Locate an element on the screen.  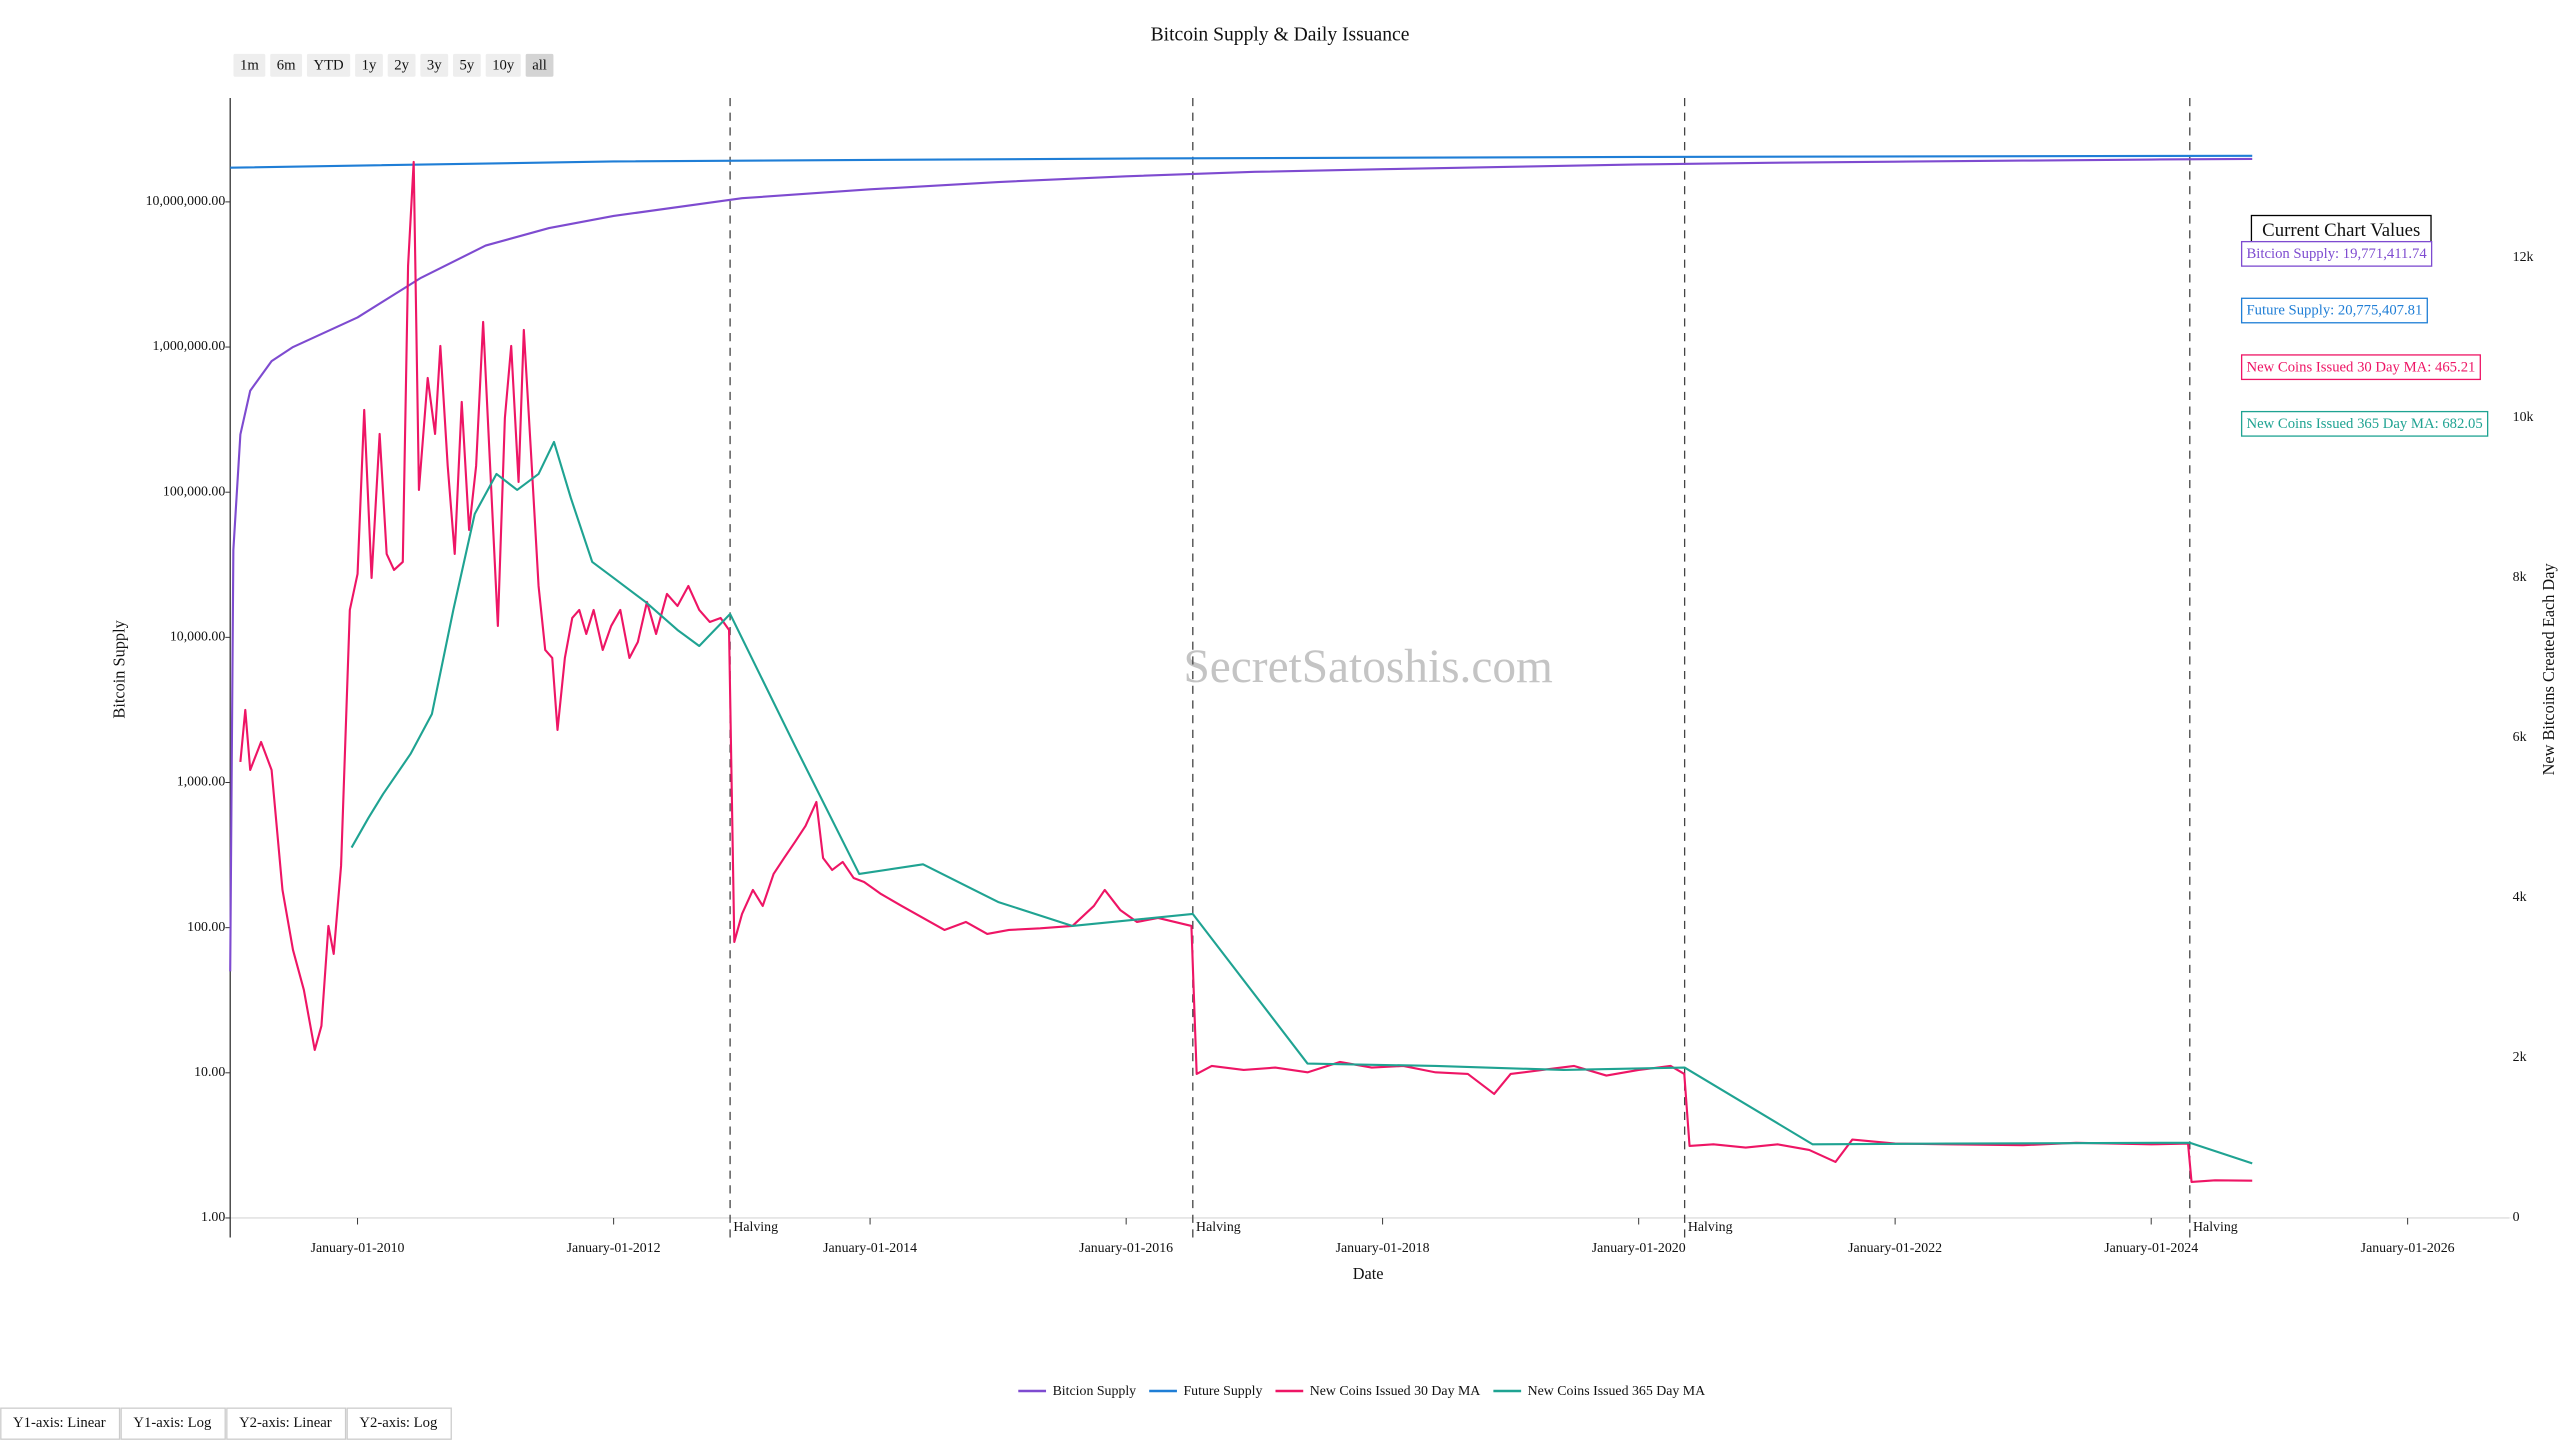
legend-label: New Coins Issued 30 Day MA is located at coordinates (1395, 1391).